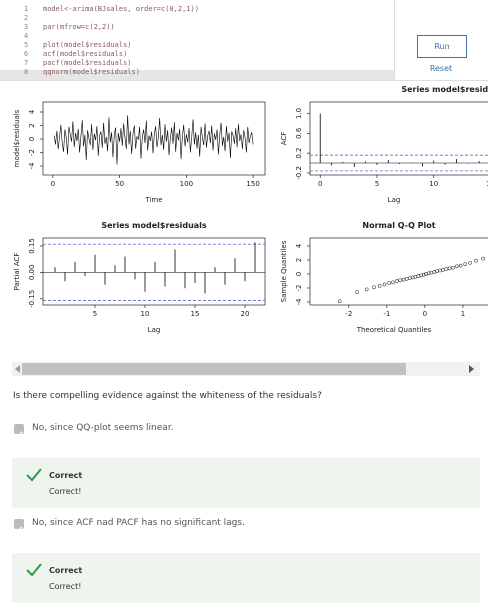 Image resolution: width=488 pixels, height=603 pixels. I want to click on residual-line, so click(153, 140).